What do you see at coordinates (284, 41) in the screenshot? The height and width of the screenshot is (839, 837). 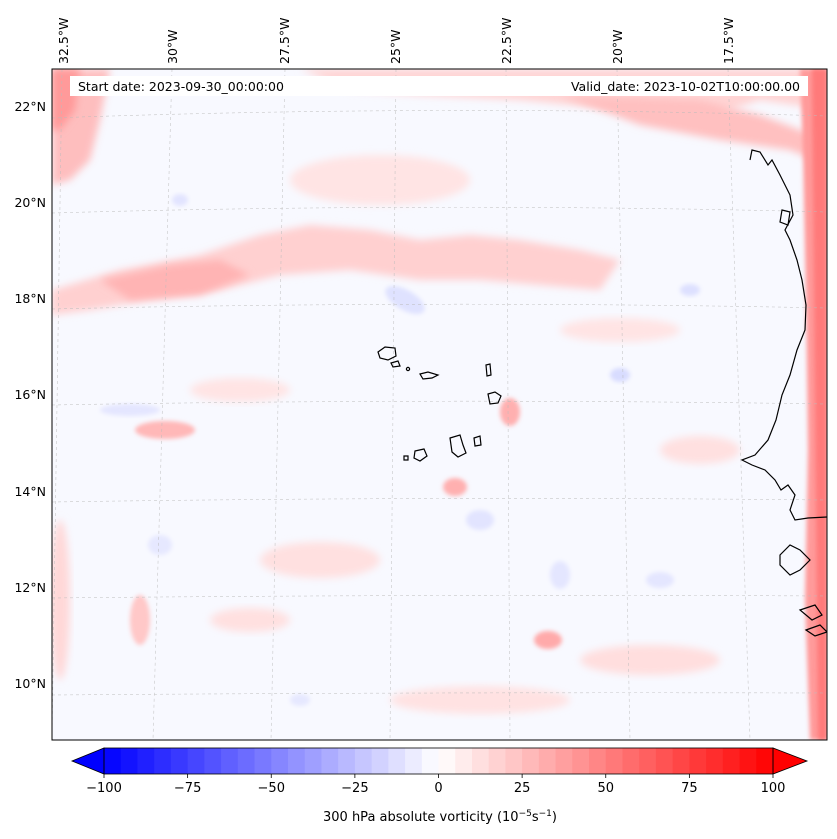 I see `lon-label: 27.5°W` at bounding box center [284, 41].